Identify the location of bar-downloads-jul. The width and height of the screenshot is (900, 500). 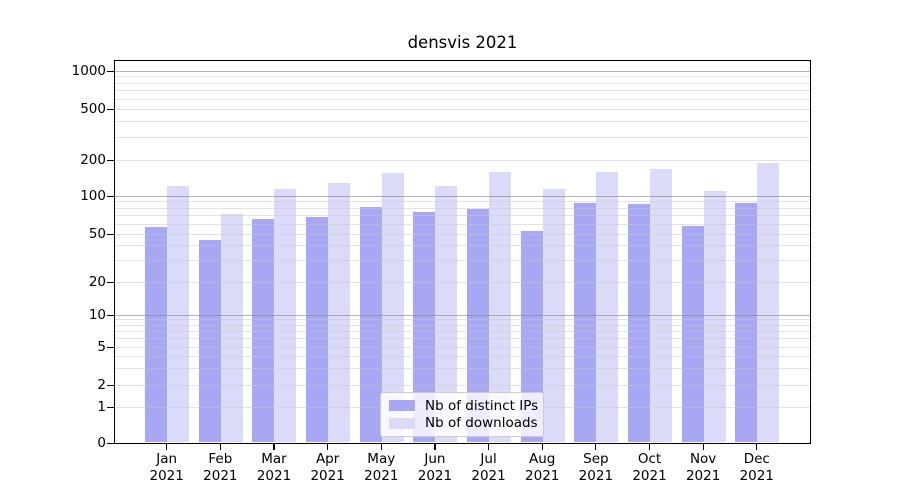
(500, 307).